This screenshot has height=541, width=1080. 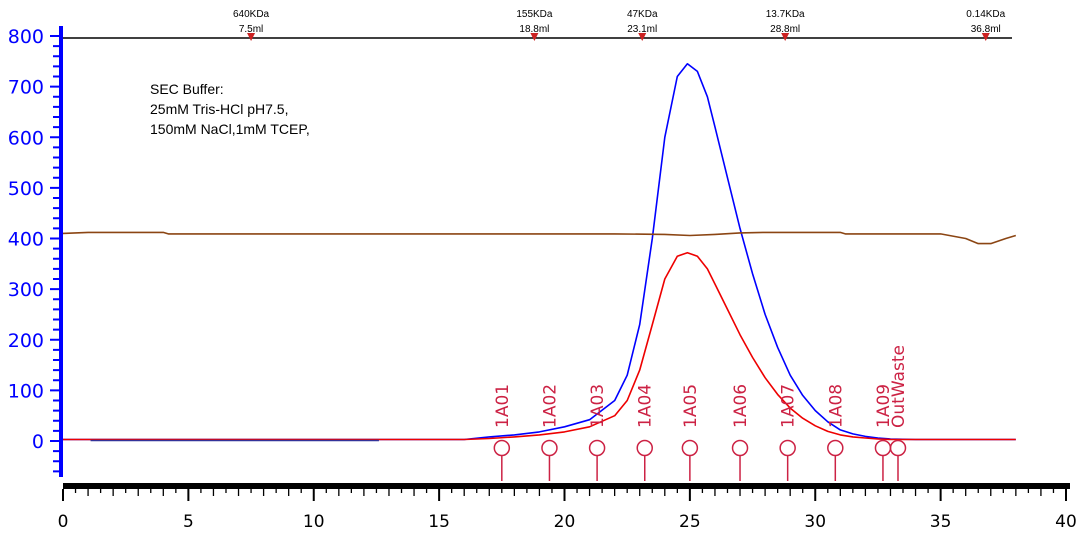 I want to click on x-tick-label: 30, so click(x=815, y=522).